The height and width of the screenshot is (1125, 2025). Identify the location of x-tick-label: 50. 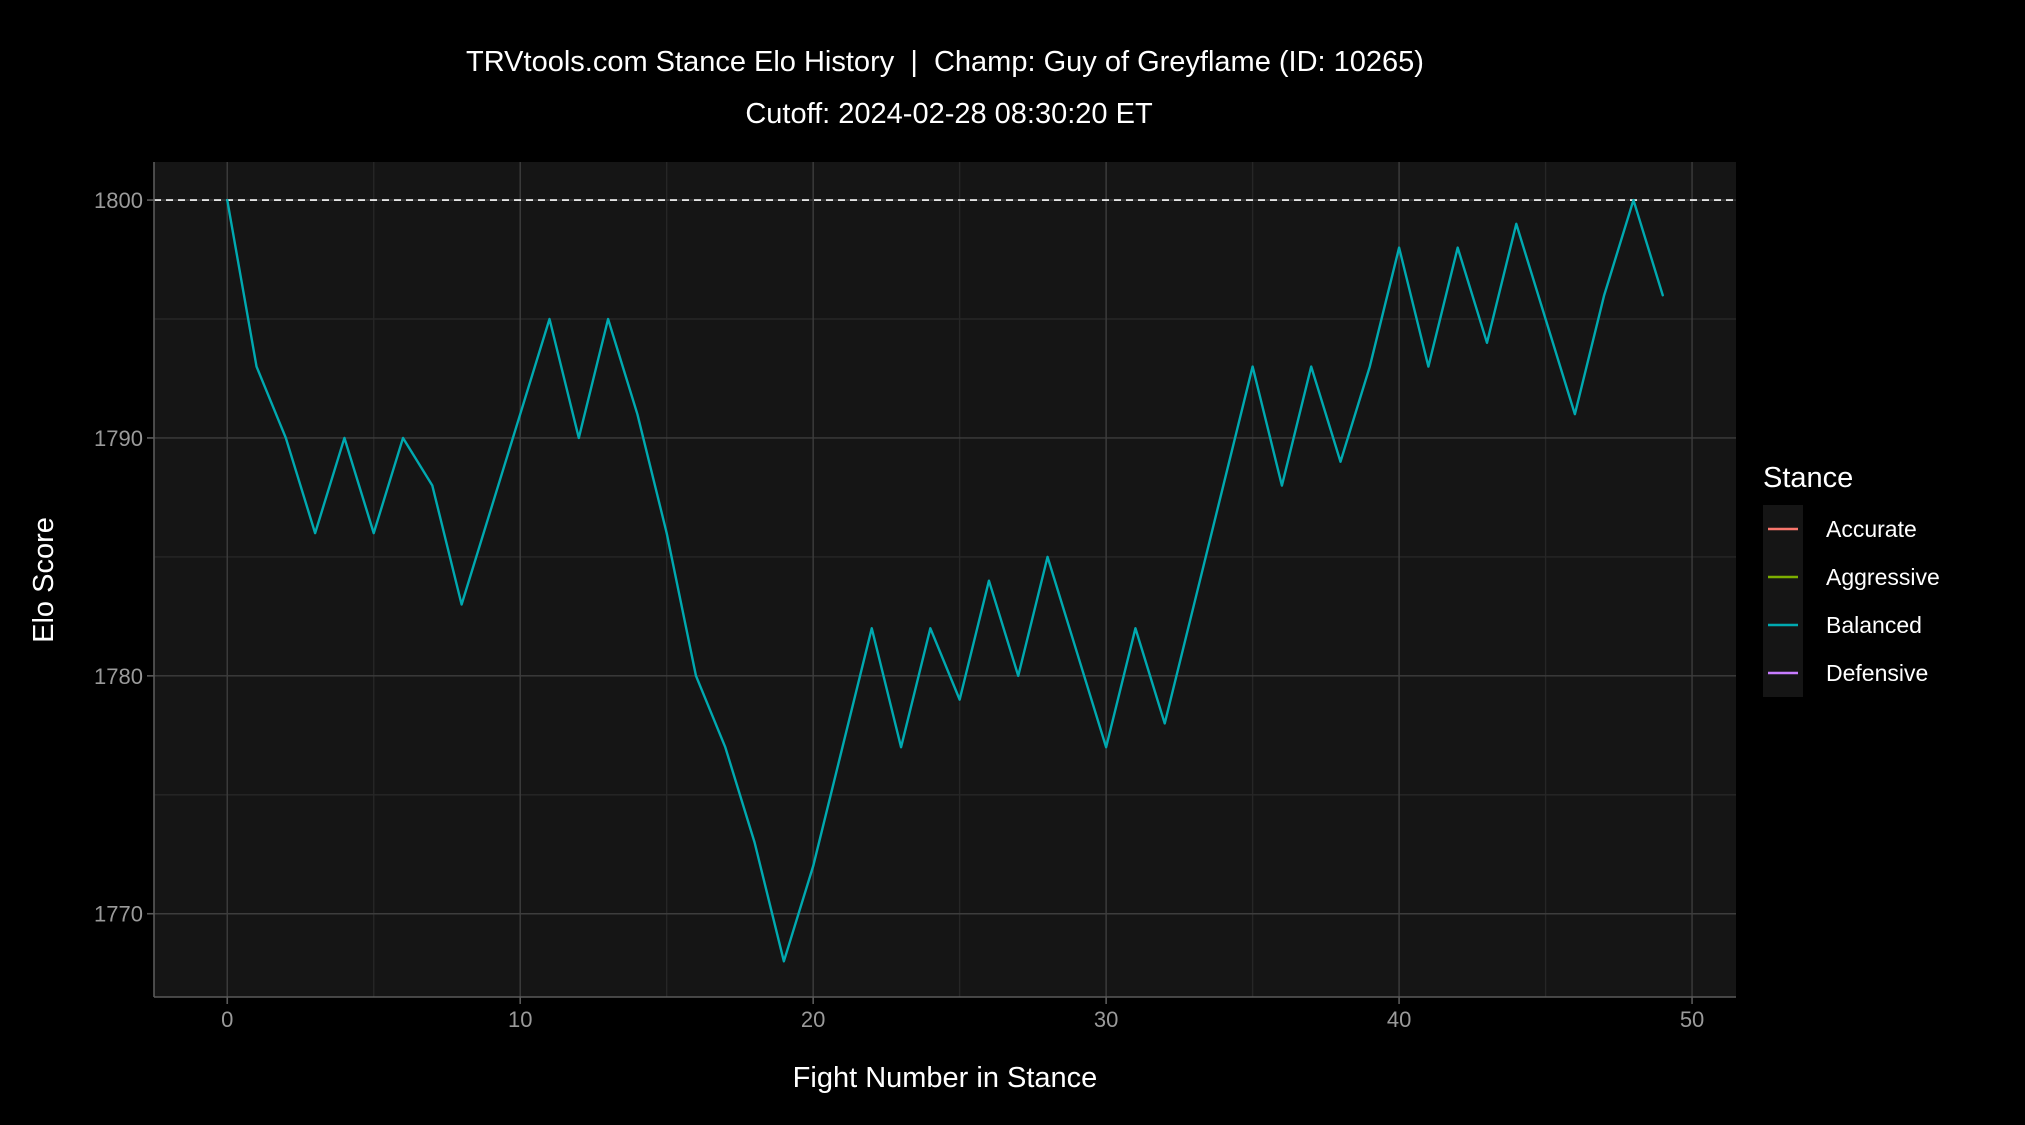
(1692, 1019).